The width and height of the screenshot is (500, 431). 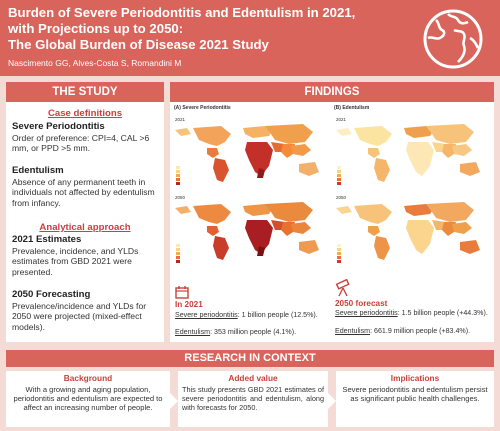 I want to click on map-b-year-2021: 2021, so click(x=341, y=119).